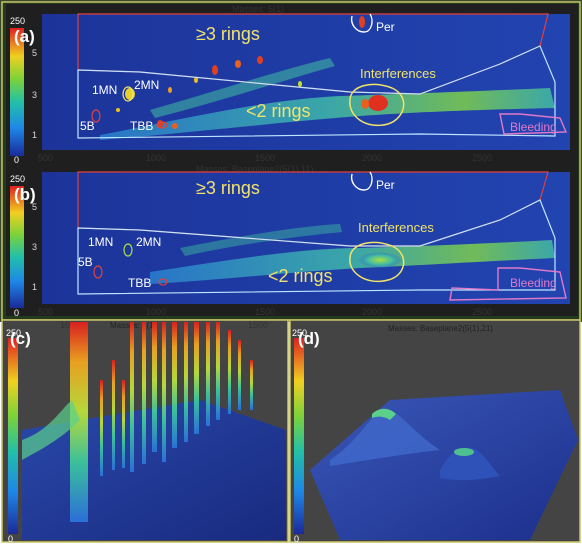 The image size is (582, 544). Describe the element at coordinates (361, 23) in the screenshot. I see `panel-a-per-contour` at that location.